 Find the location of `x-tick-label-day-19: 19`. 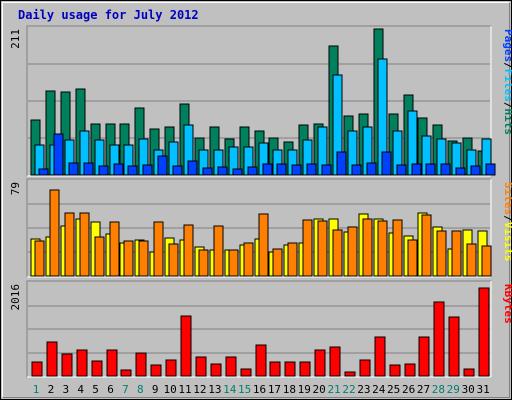

x-tick-label-day-19: 19 is located at coordinates (304, 389).